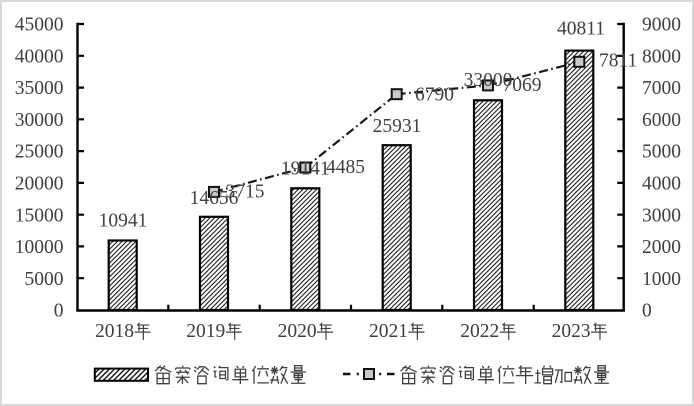 The image size is (694, 406). I want to click on svg-text: 45000, so click(39, 25).